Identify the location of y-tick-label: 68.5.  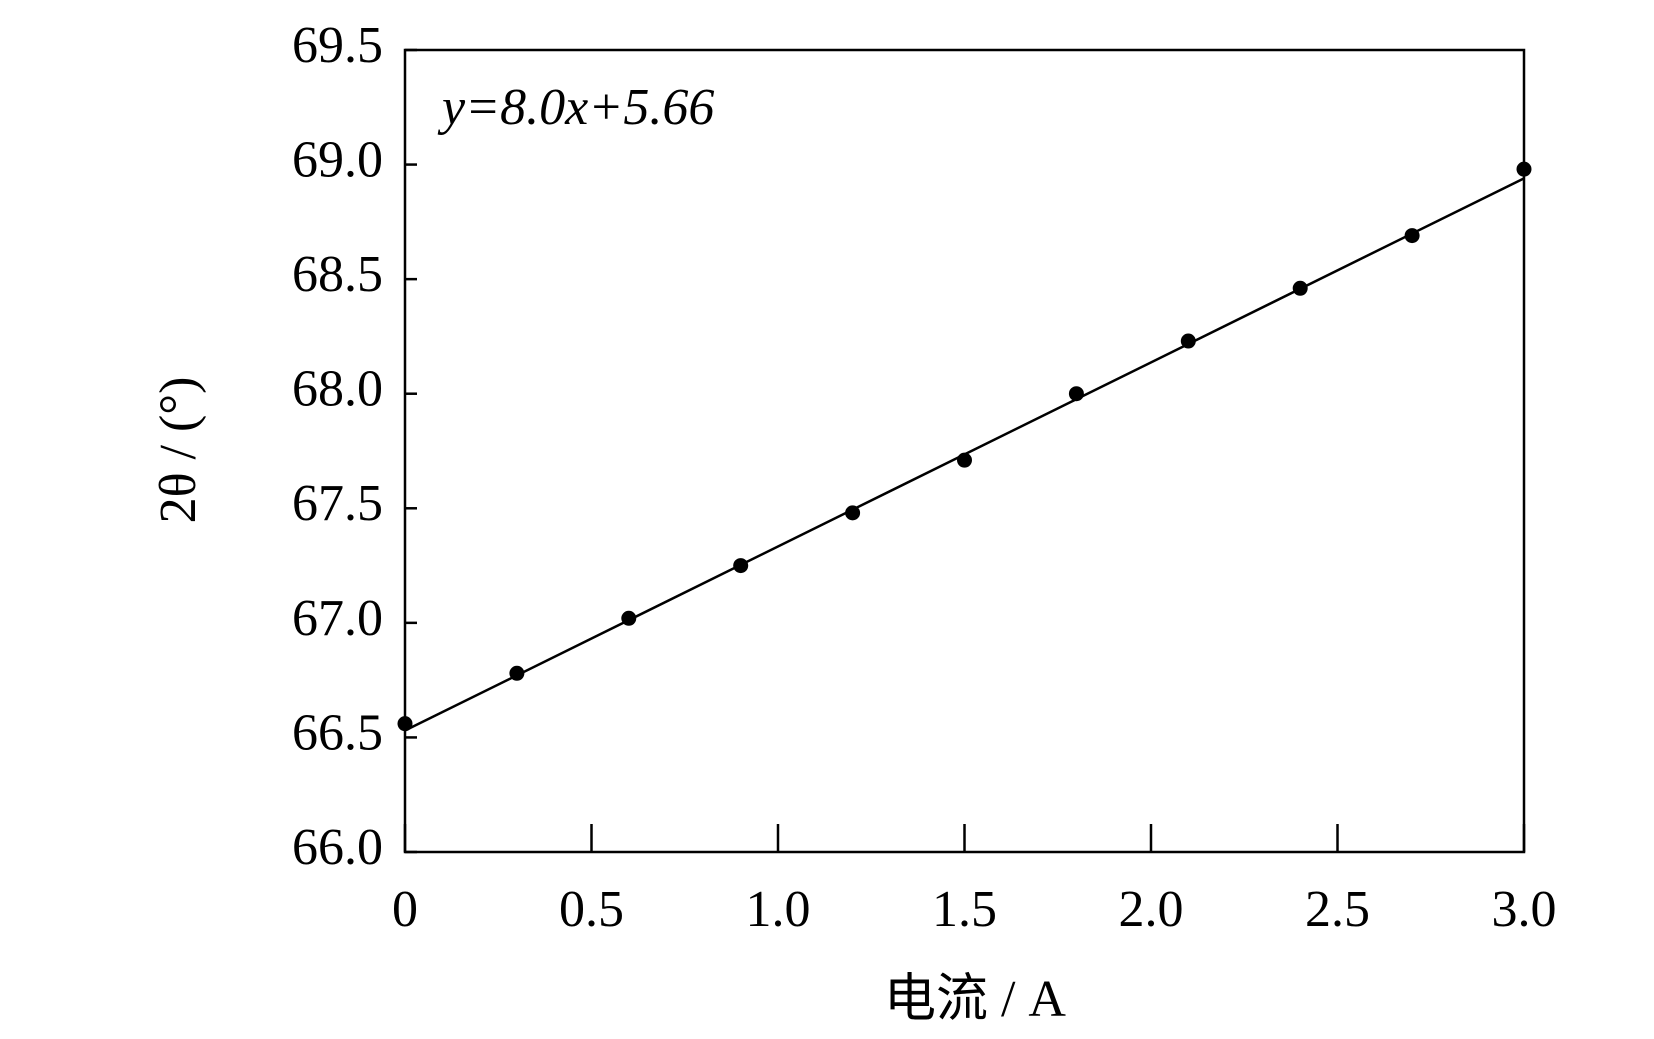
(337, 274).